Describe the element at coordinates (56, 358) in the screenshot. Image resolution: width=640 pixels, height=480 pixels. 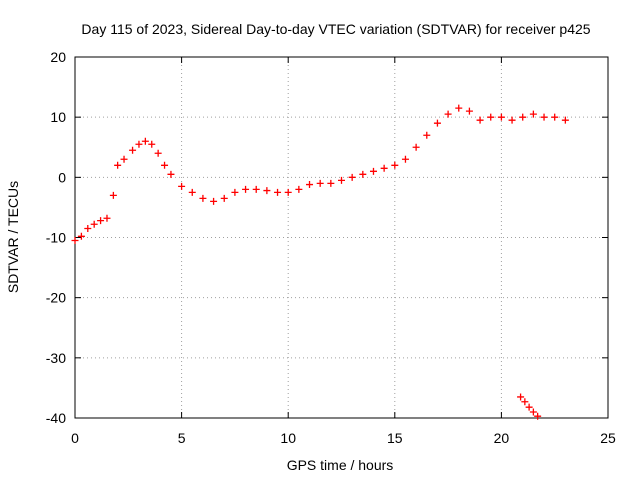
I see `y-tick-label: -30` at that location.